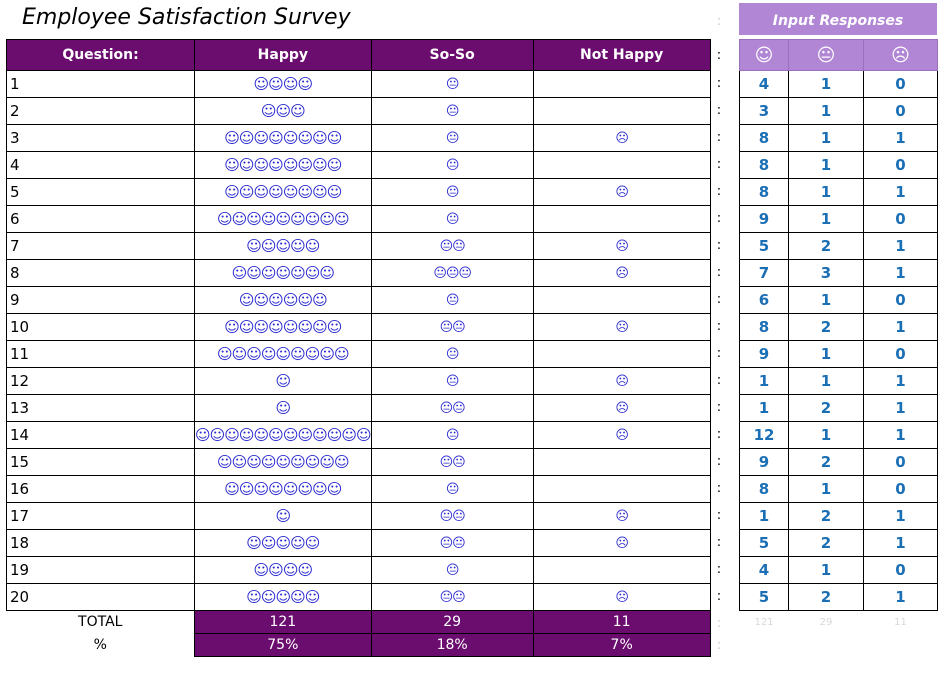  I want to click on input-soso-count: 3, so click(826, 273).